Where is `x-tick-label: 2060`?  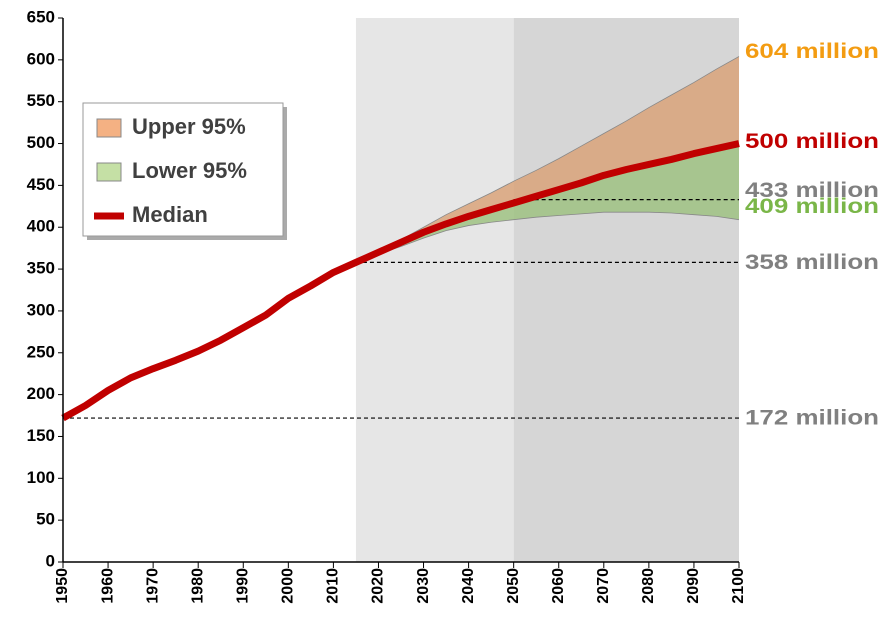
x-tick-label: 2060 is located at coordinates (558, 586).